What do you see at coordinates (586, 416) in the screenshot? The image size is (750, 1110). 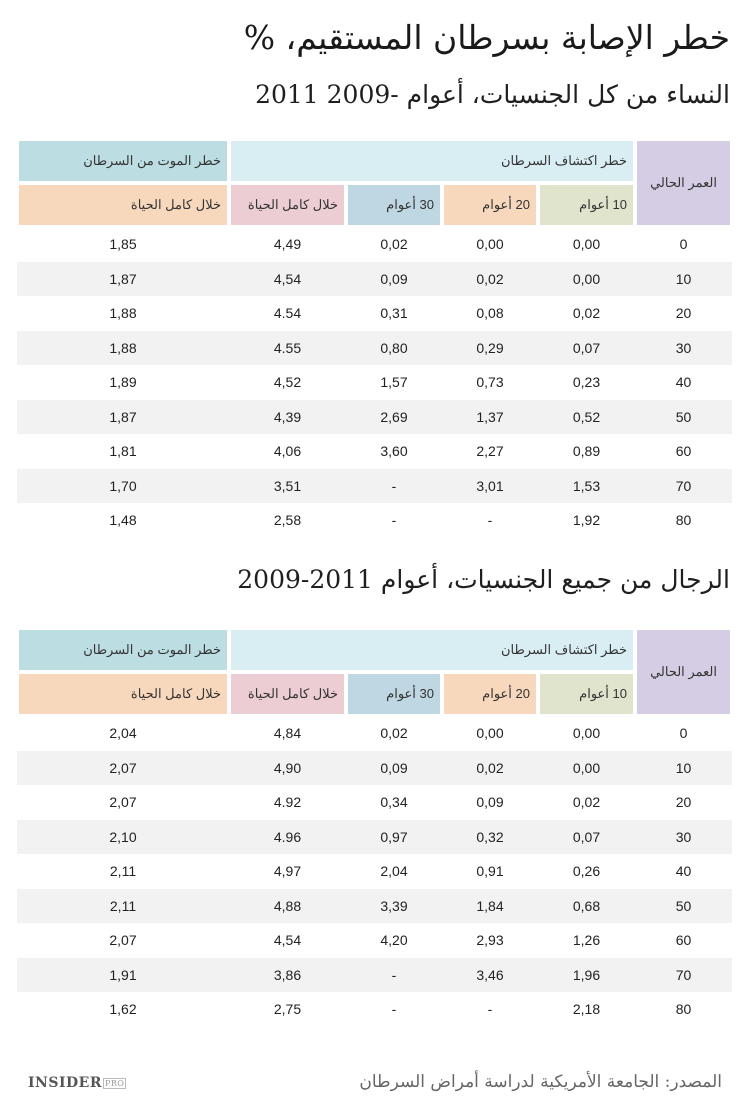 I see `cell-10-years: 0,52` at bounding box center [586, 416].